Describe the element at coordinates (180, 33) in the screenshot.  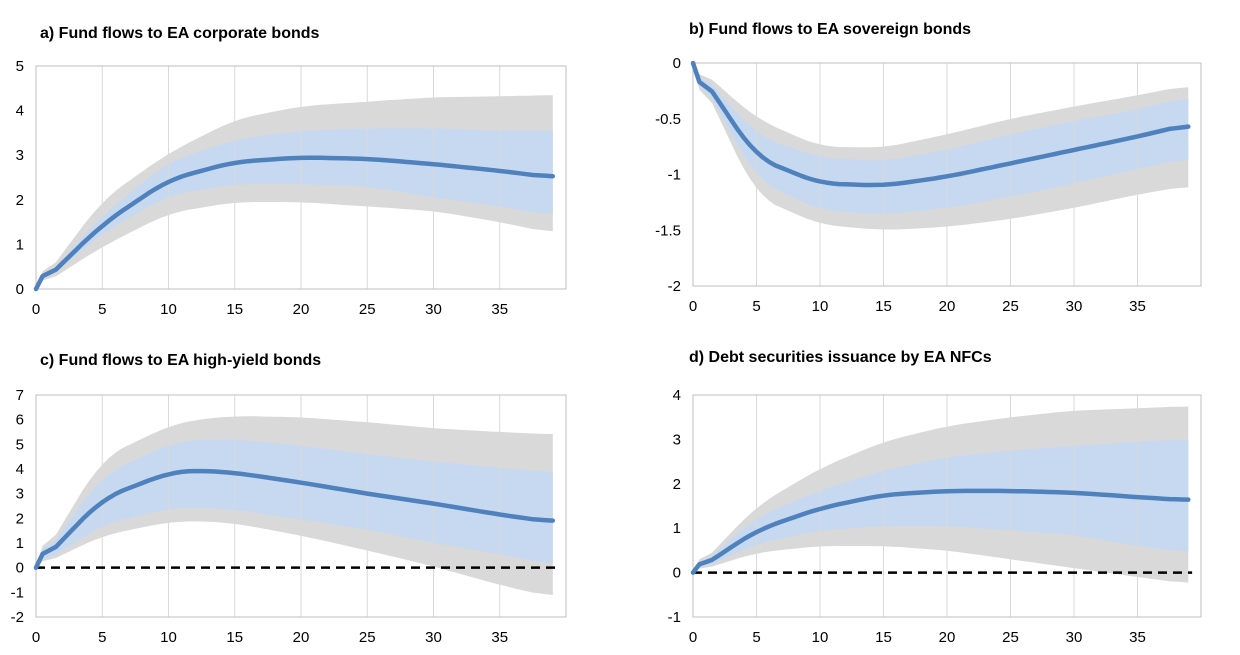
I see `panel-a-title: a) Fund flows to EA corporate bonds` at that location.